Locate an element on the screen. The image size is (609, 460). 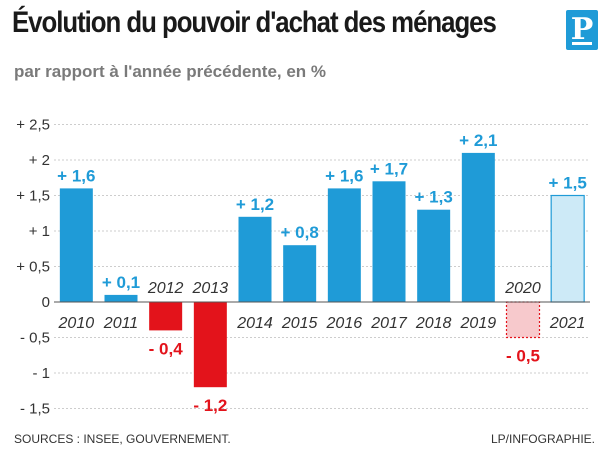
x-tick-label: 2012 is located at coordinates (165, 288).